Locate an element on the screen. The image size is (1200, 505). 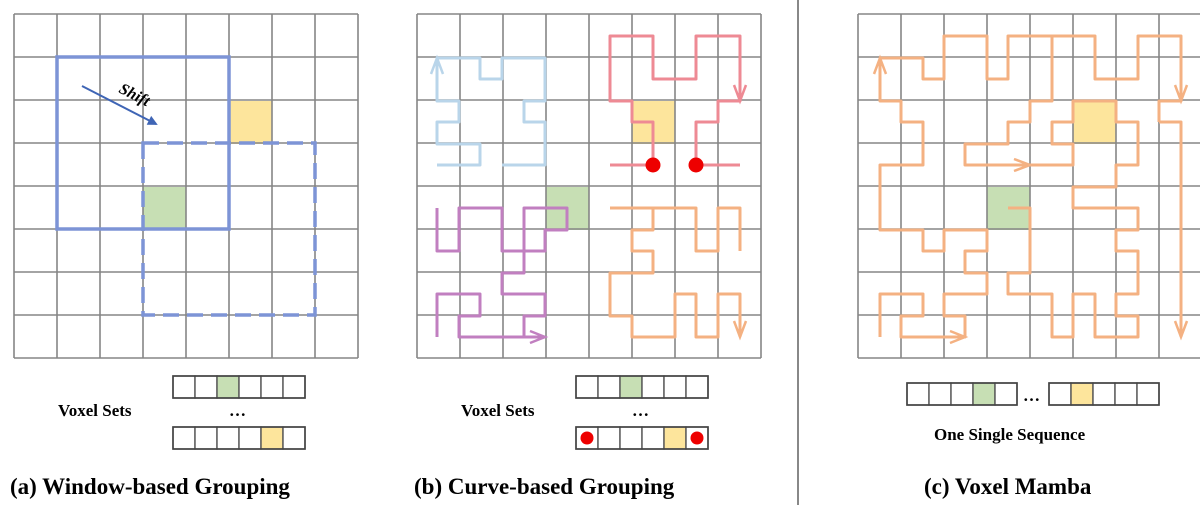
space-filling-curve-end is located at coordinates (1171, 228).